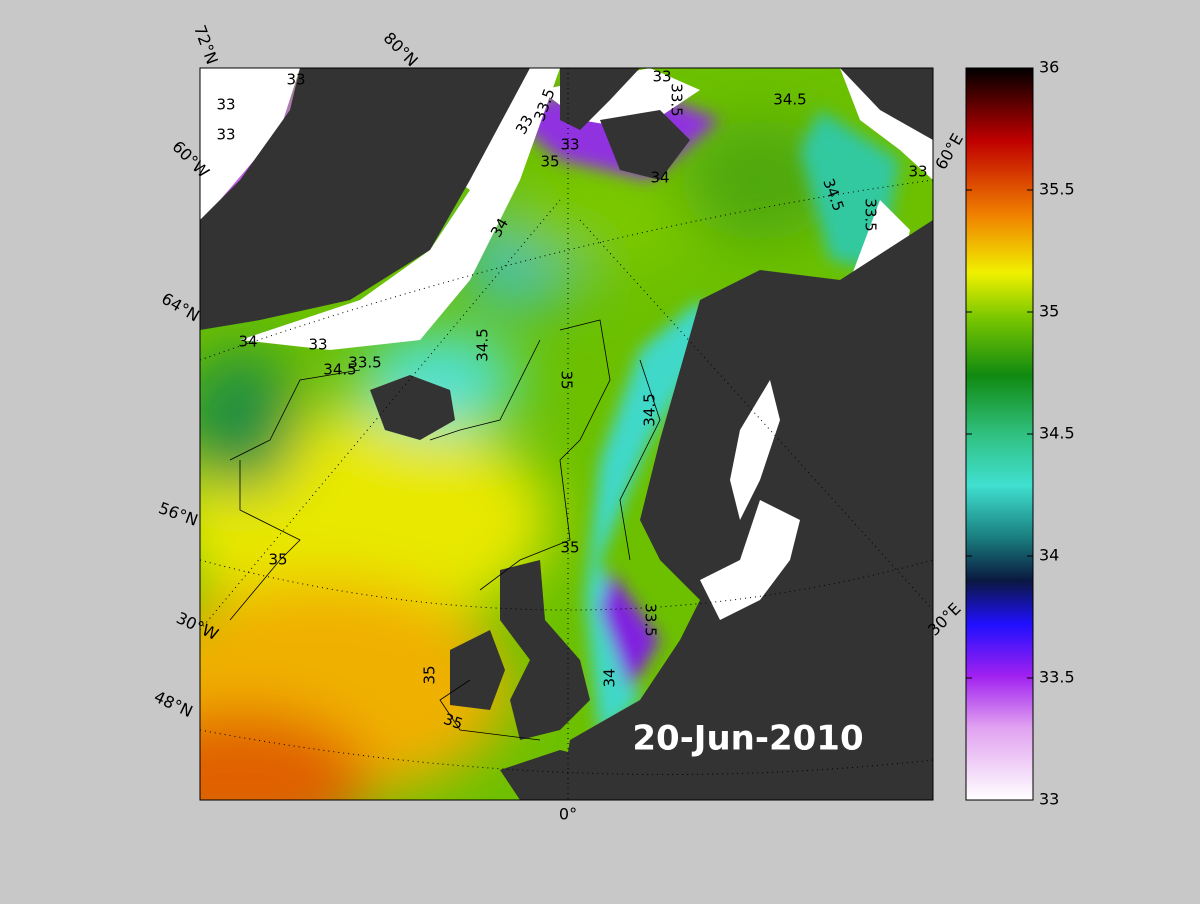  What do you see at coordinates (1049, 311) in the screenshot?
I see `colorbar-tick-label: 35` at bounding box center [1049, 311].